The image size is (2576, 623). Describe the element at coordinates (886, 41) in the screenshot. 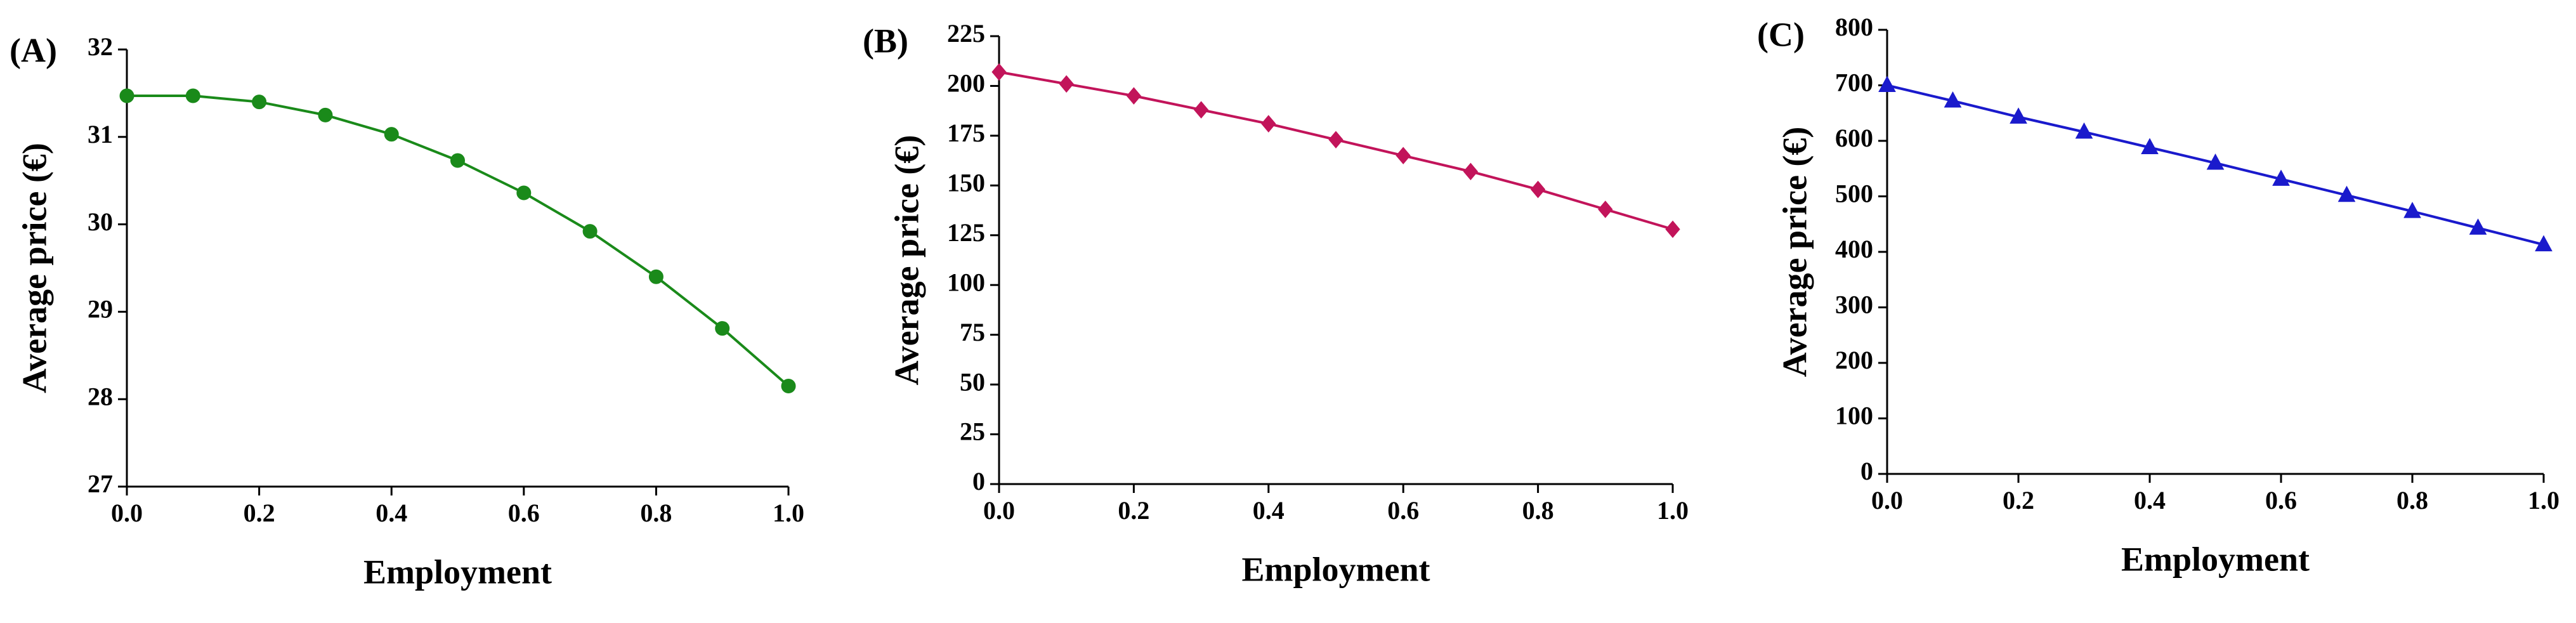

I see `panel-label: (B)` at that location.